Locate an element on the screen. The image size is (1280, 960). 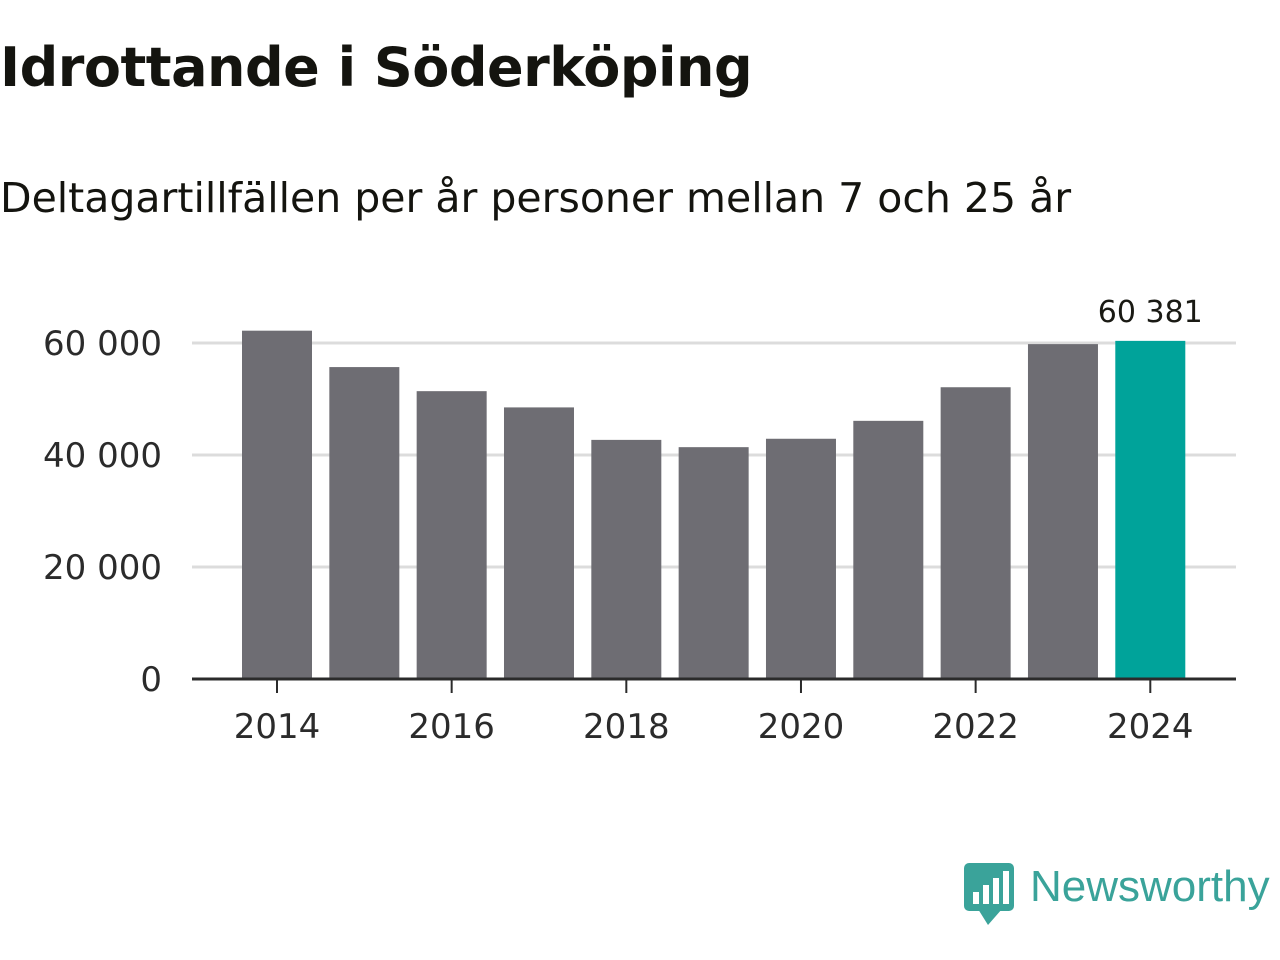
newsworthy-brand: Newsworthy is located at coordinates (1117, 895).